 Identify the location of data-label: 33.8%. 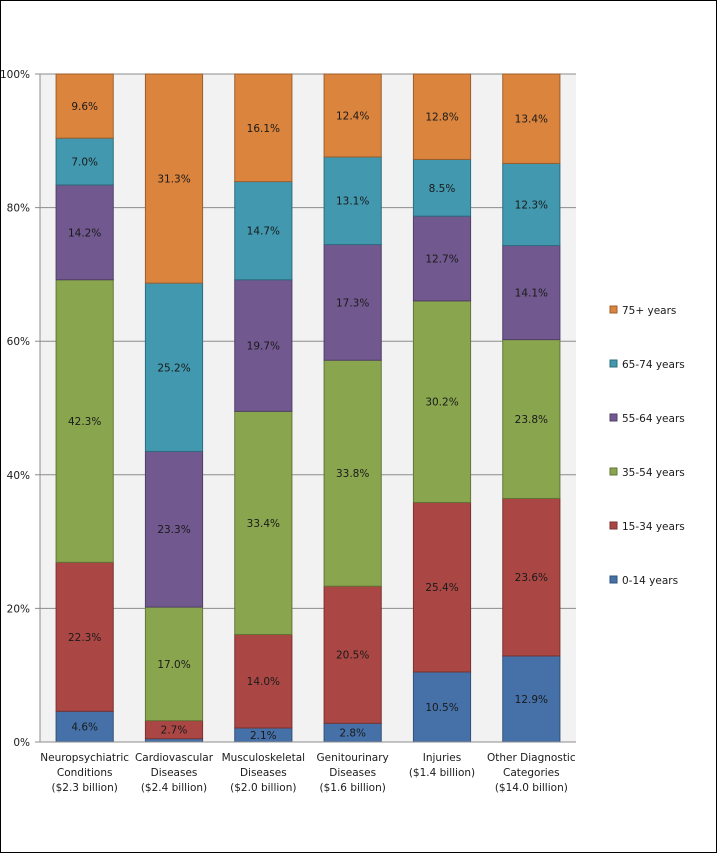
(352, 474).